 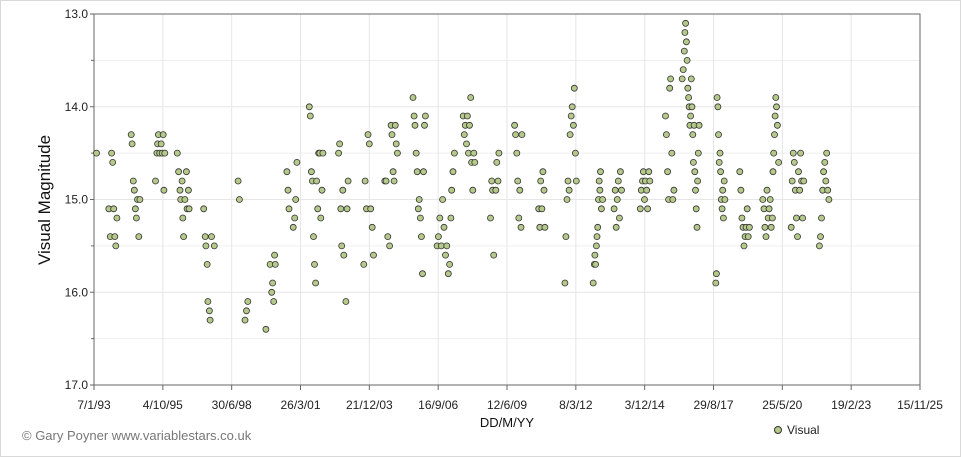 What do you see at coordinates (94, 405) in the screenshot?
I see `x-tick-label: 7/1/93` at bounding box center [94, 405].